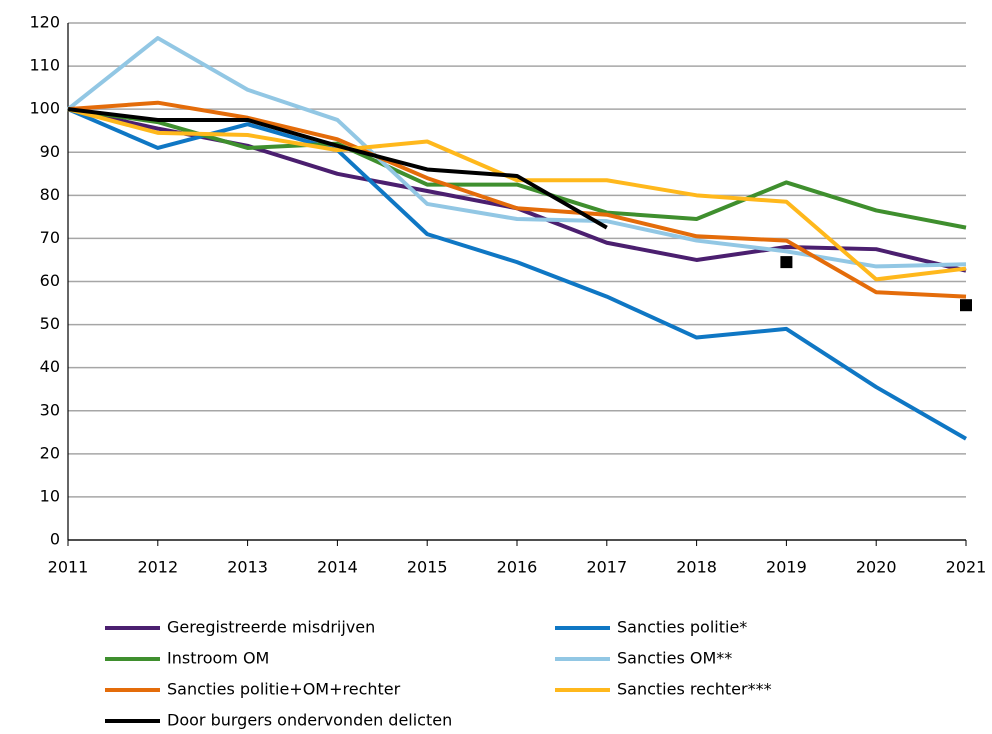 The height and width of the screenshot is (734, 992). I want to click on y-tick-label: 80, so click(50, 194).